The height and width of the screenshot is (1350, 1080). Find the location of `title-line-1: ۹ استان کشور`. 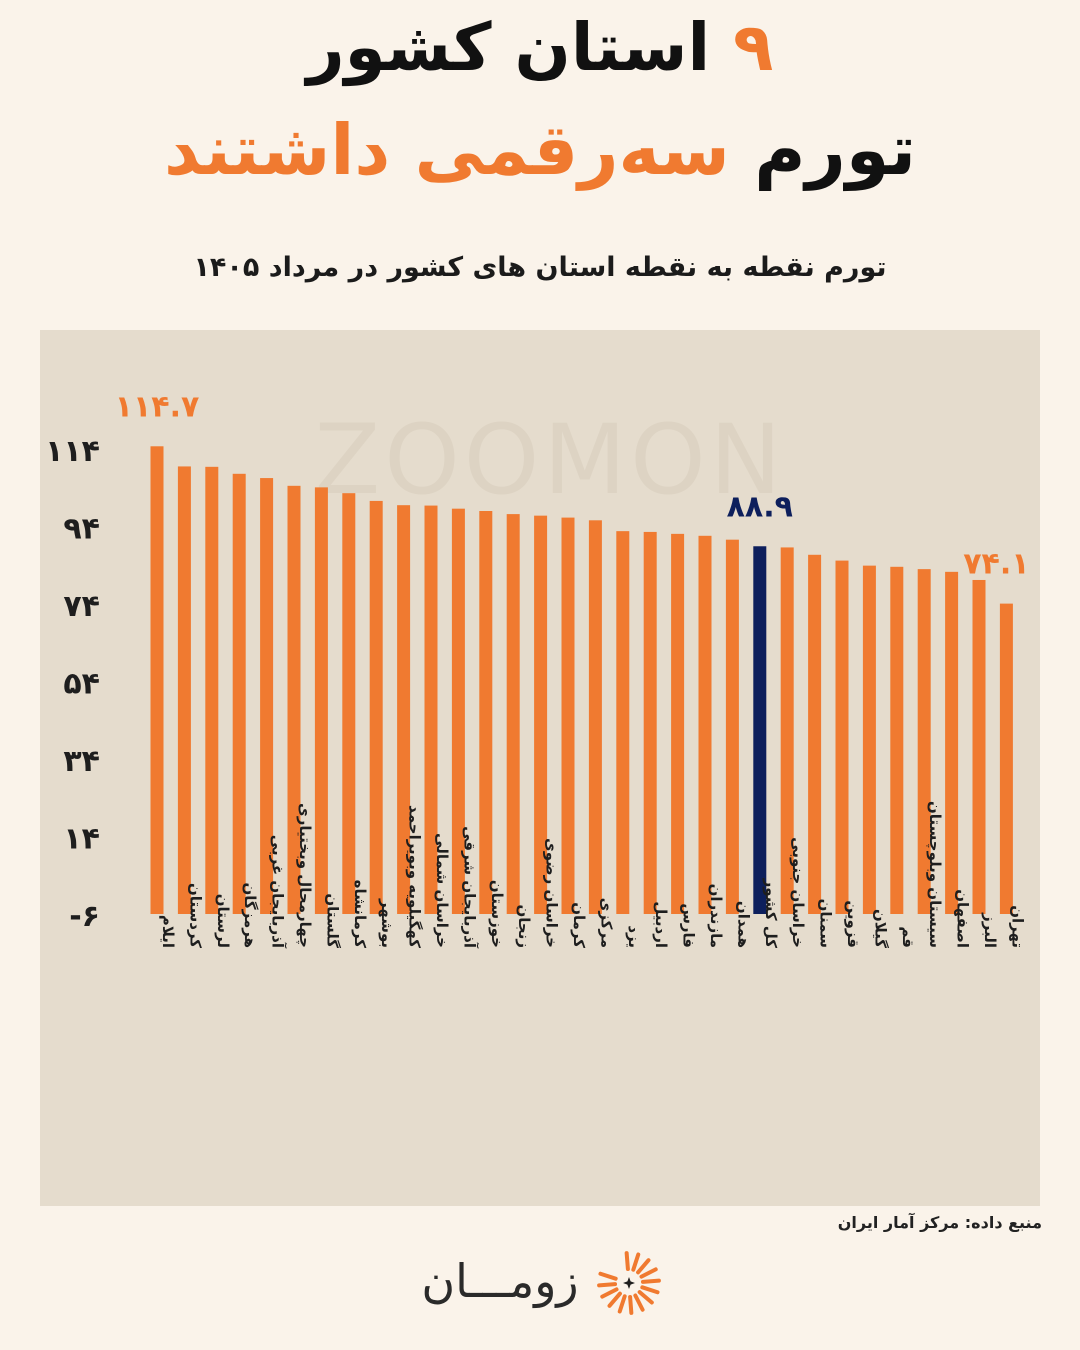

title-line-1: ۹ استان کشور is located at coordinates (540, 48).